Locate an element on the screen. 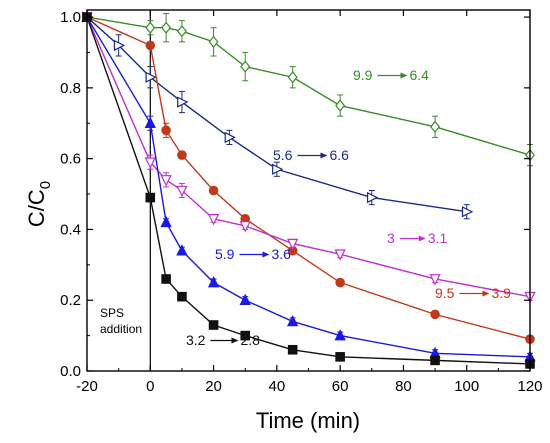 The height and width of the screenshot is (443, 550). x-tick-label: 60 is located at coordinates (340, 386).